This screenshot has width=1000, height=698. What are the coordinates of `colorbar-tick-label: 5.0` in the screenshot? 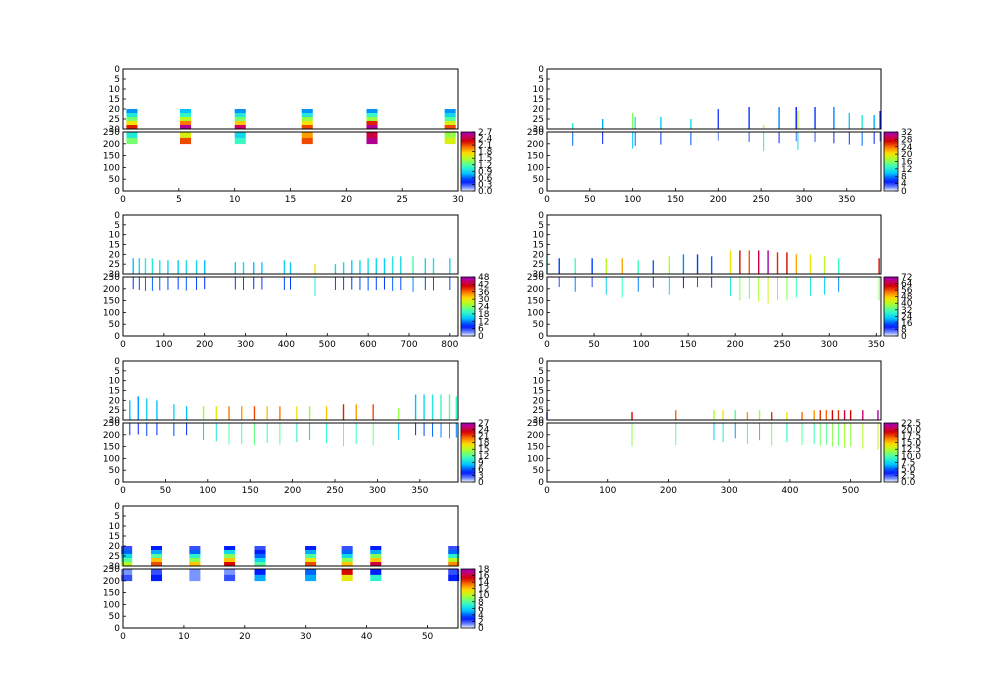 It's located at (908, 470).